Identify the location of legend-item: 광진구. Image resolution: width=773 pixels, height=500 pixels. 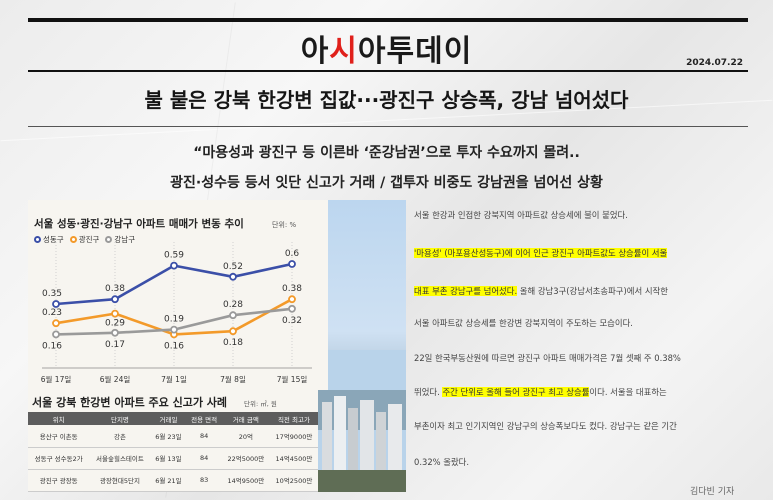
(84, 239).